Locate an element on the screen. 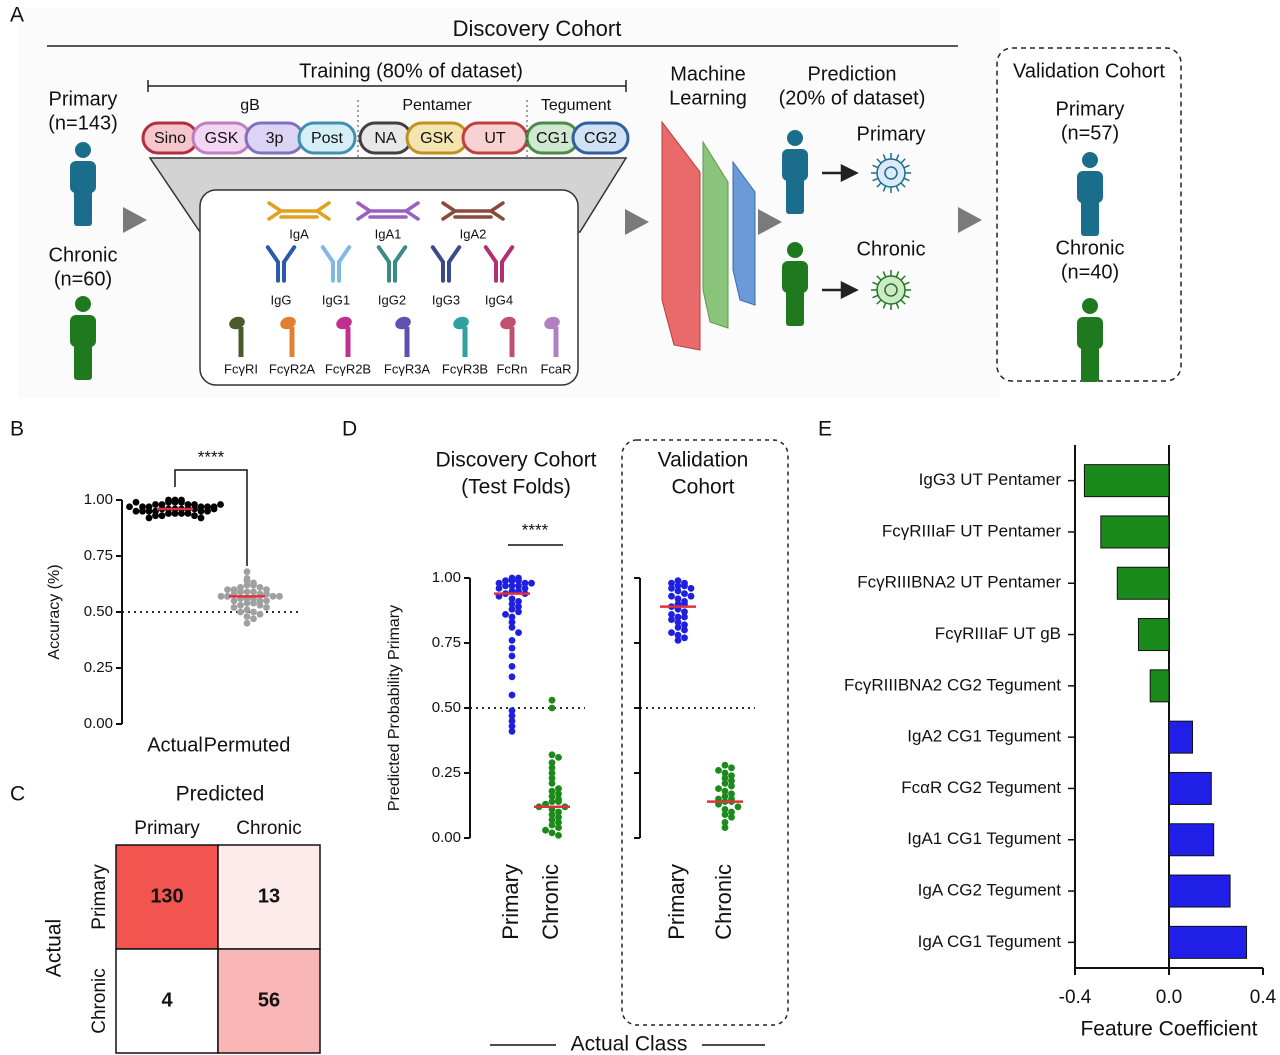 Image resolution: width=1280 pixels, height=1055 pixels. y-tick-label: 1.00 is located at coordinates (446, 577).